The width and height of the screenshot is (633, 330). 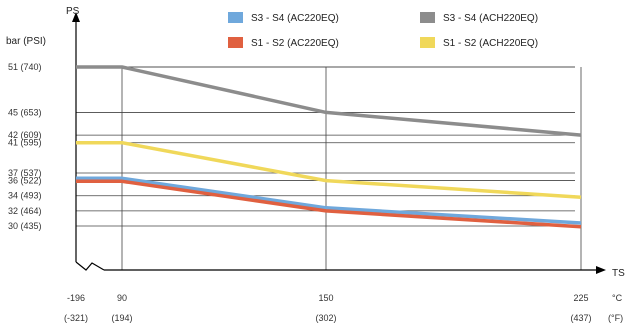 What do you see at coordinates (490, 18) in the screenshot?
I see `legend-label: S3 - S4 (ACH220EQ)` at bounding box center [490, 18].